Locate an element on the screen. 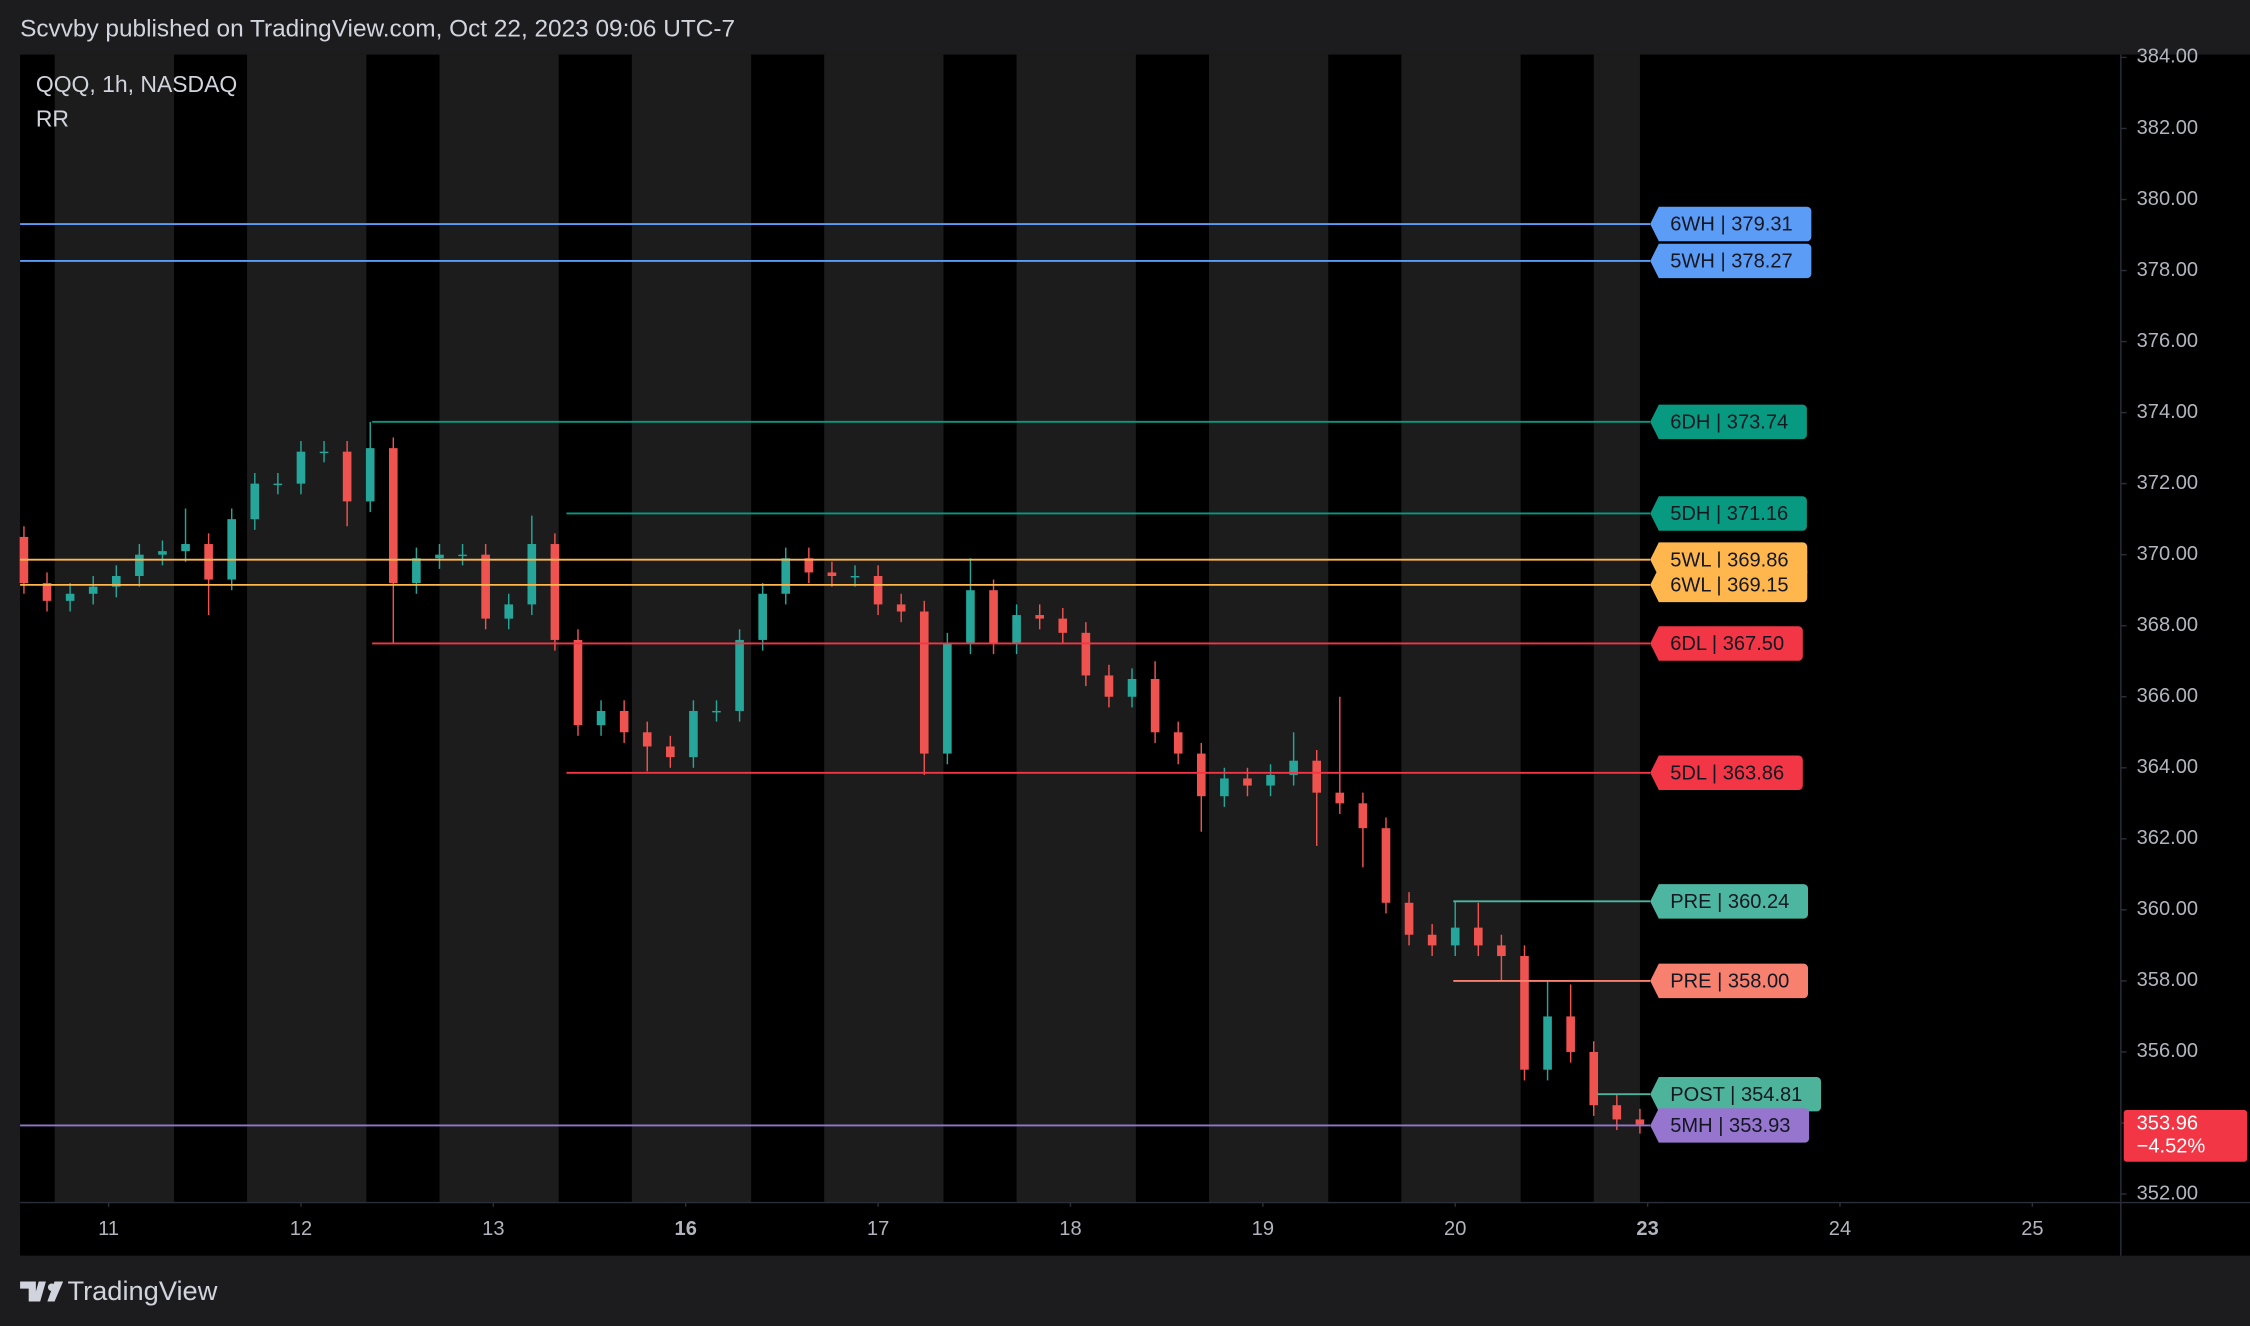 Image resolution: width=2250 pixels, height=1326 pixels. level-label: 6WL | 369.15 is located at coordinates (1729, 585).